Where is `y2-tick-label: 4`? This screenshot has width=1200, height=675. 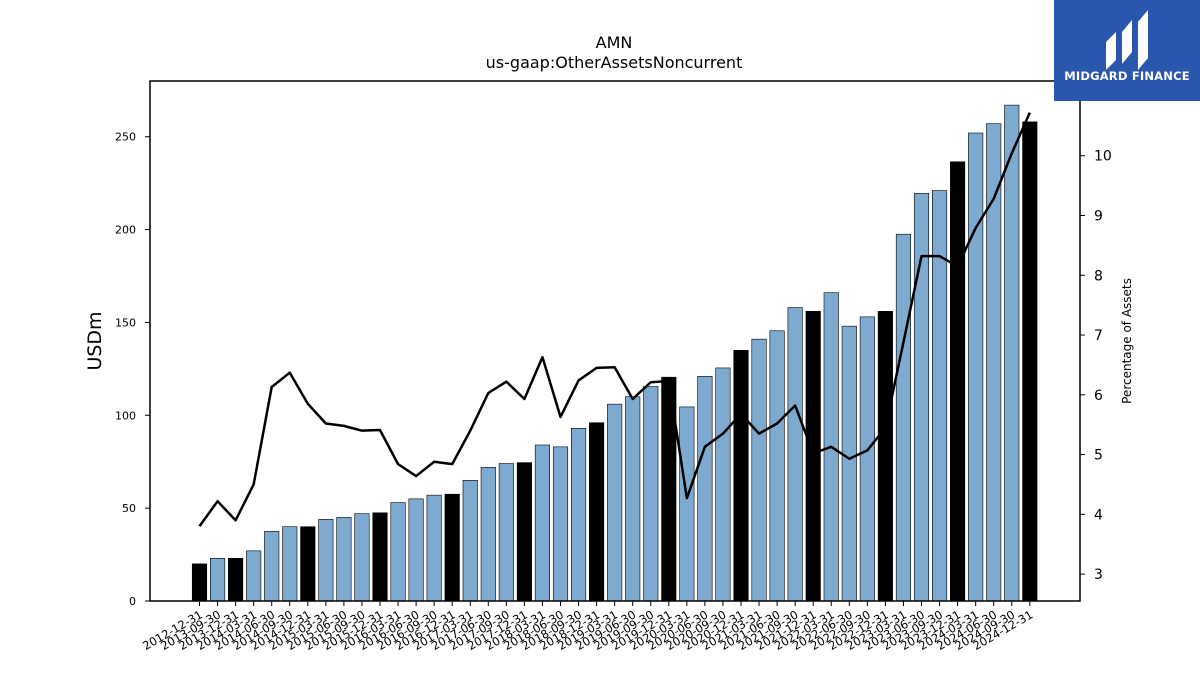
y2-tick-label: 4 is located at coordinates (1098, 515).